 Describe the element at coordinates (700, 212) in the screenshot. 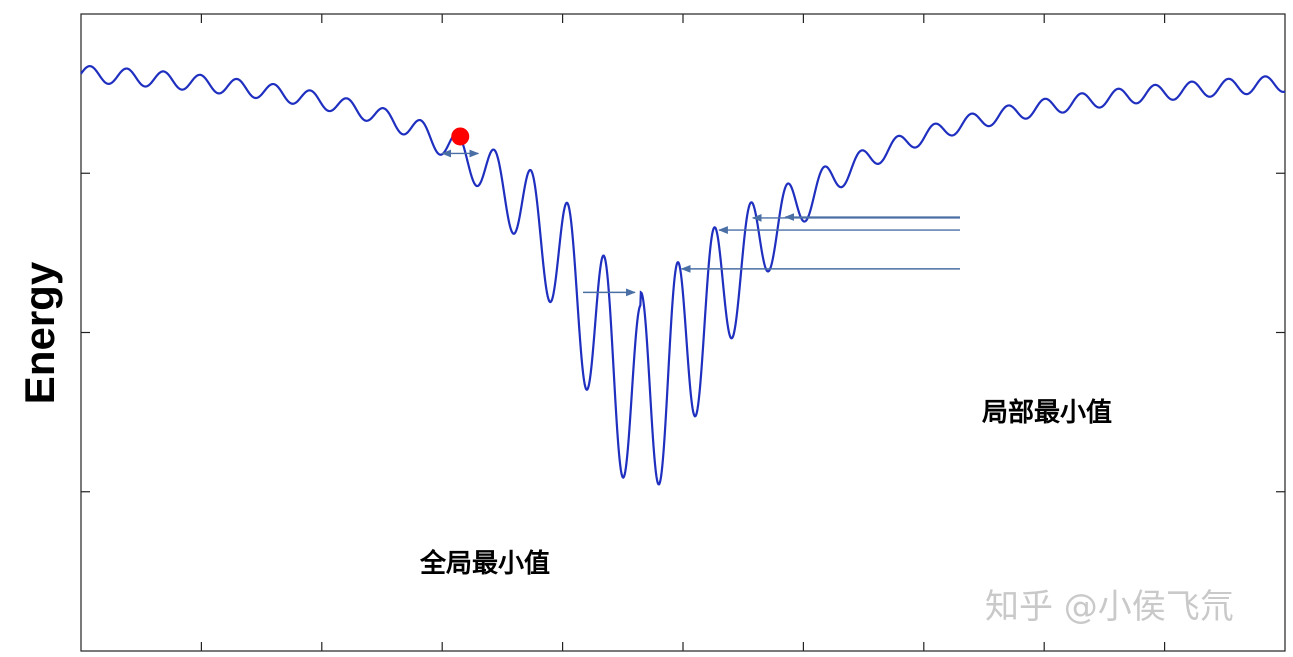

I see `annotations` at that location.